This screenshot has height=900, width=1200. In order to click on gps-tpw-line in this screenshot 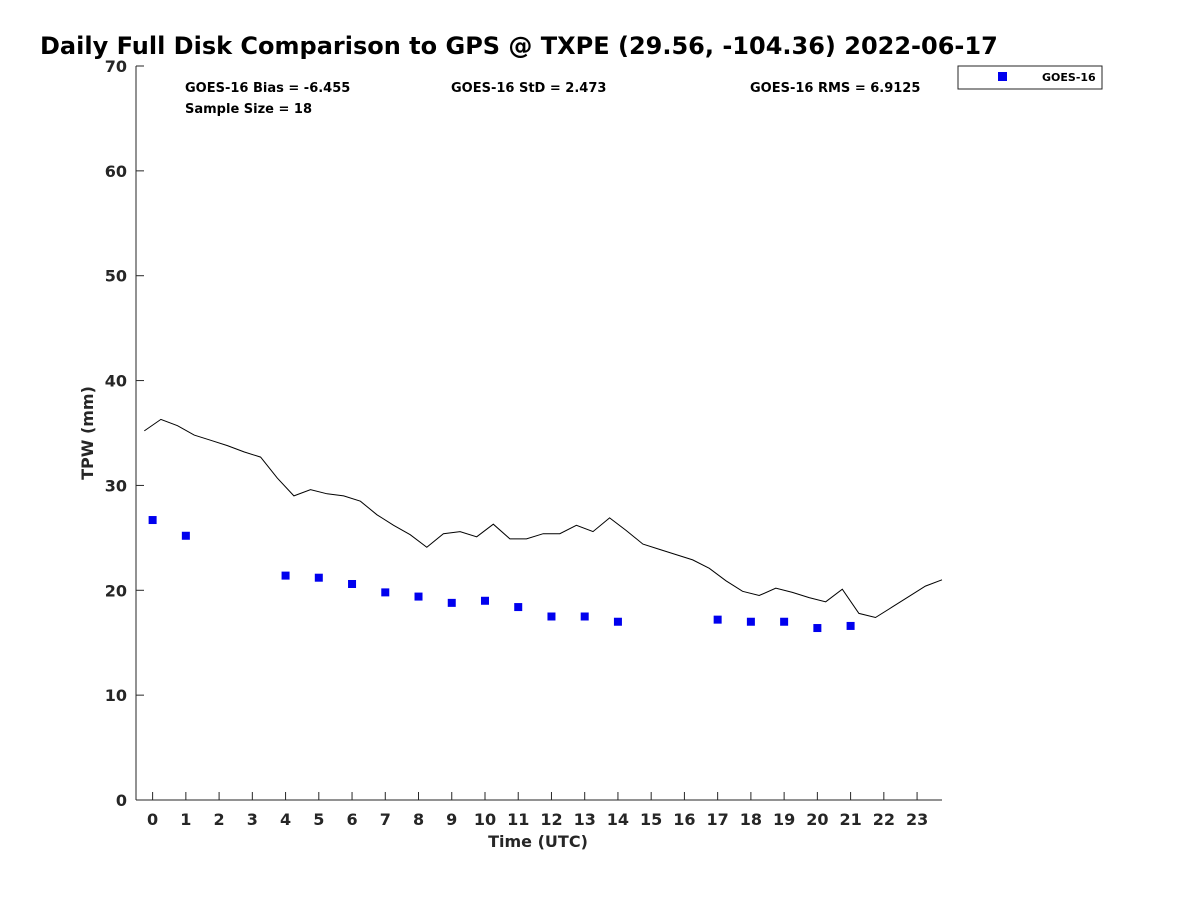, I will do `click(543, 518)`.